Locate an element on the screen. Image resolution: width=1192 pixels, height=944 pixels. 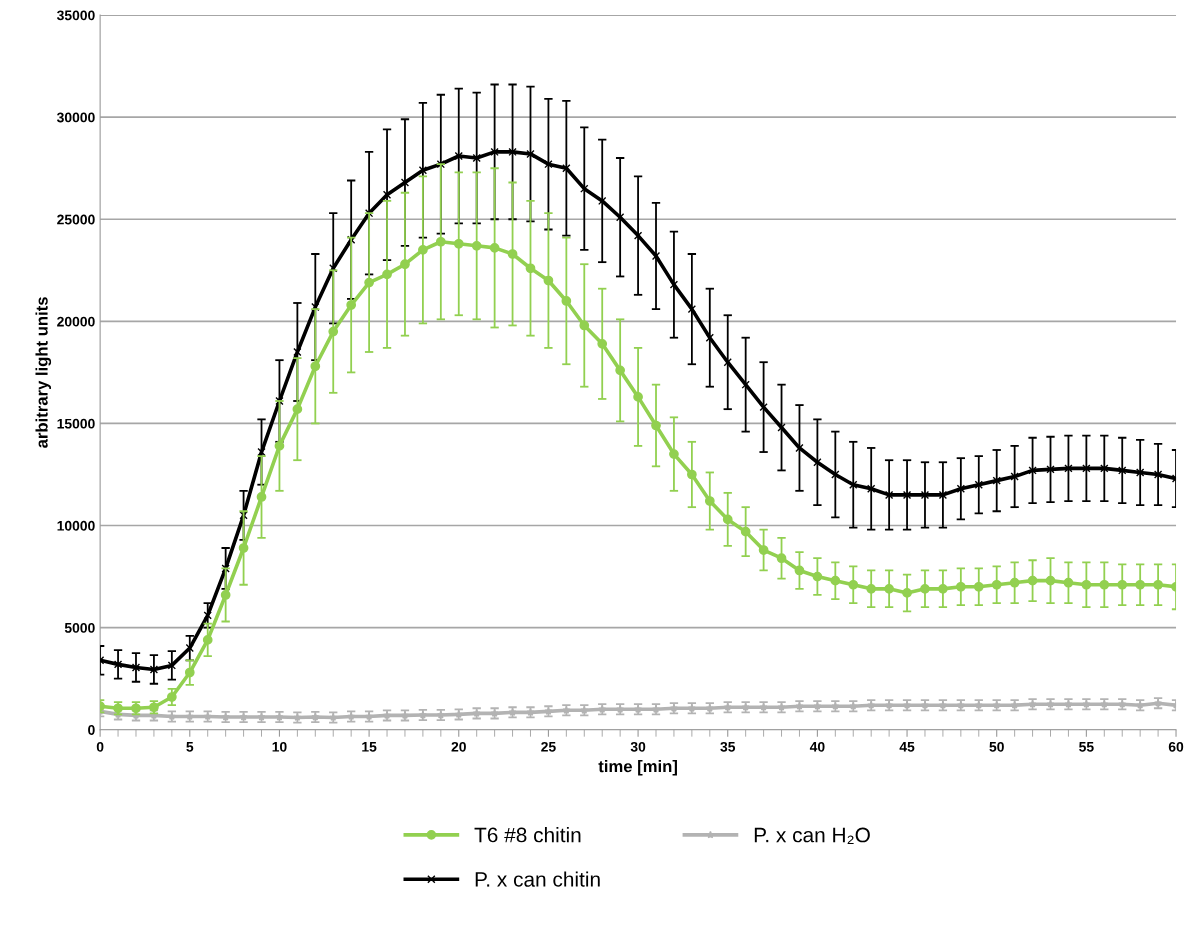
x-tick-label: 10 is located at coordinates (279, 746).